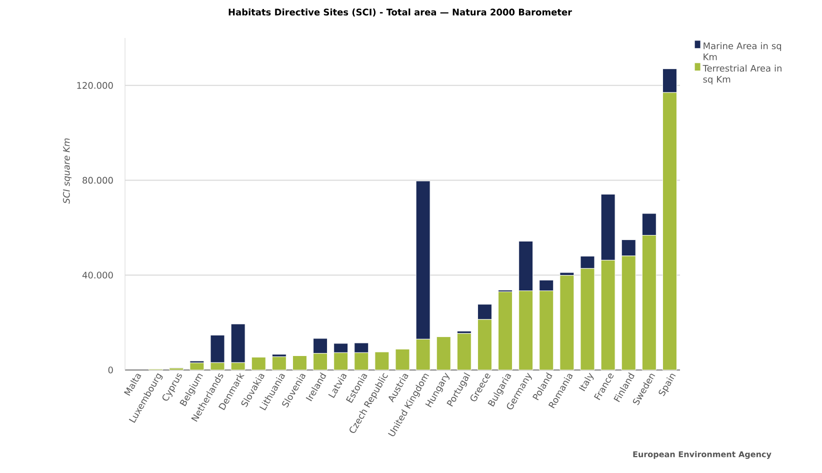 This screenshot has width=822, height=473. Describe the element at coordinates (97, 180) in the screenshot. I see `y-tick-label: 80.000` at that location.